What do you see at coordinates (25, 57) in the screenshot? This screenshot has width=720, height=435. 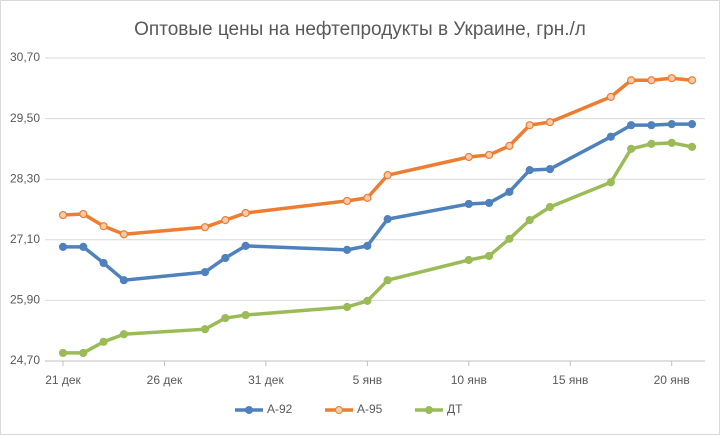 I see `y-tick-label: 30,70` at bounding box center [25, 57].